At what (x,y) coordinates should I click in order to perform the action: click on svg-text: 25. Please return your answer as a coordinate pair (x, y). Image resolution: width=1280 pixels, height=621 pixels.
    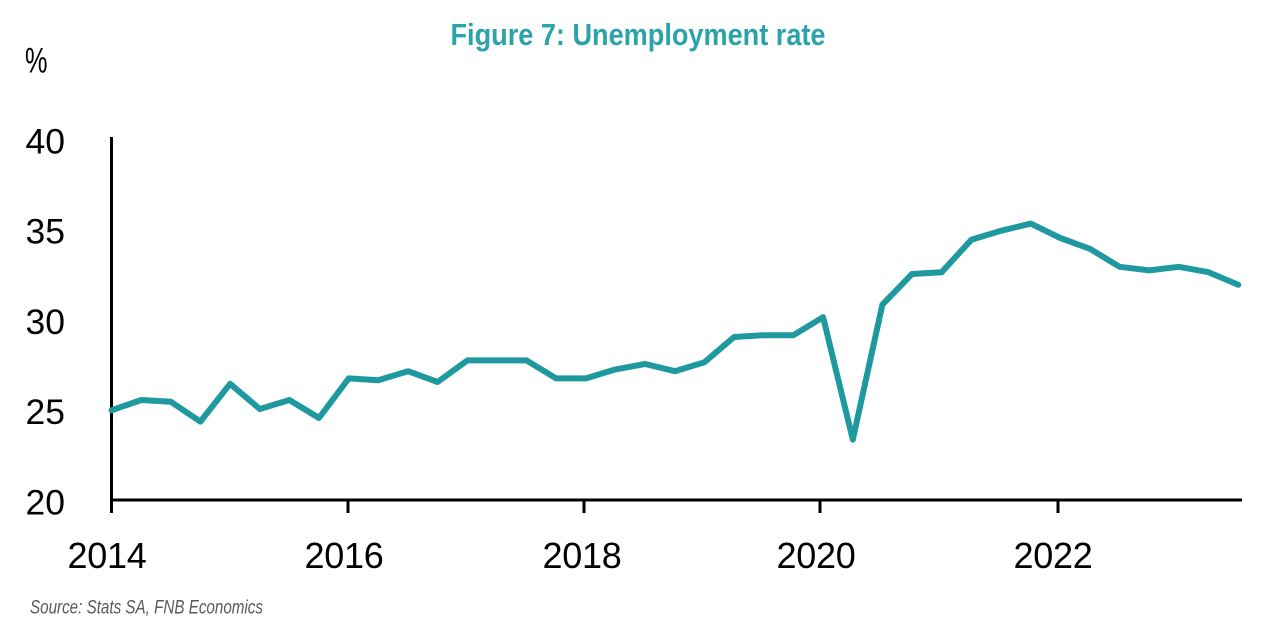
    Looking at the image, I should click on (46, 412).